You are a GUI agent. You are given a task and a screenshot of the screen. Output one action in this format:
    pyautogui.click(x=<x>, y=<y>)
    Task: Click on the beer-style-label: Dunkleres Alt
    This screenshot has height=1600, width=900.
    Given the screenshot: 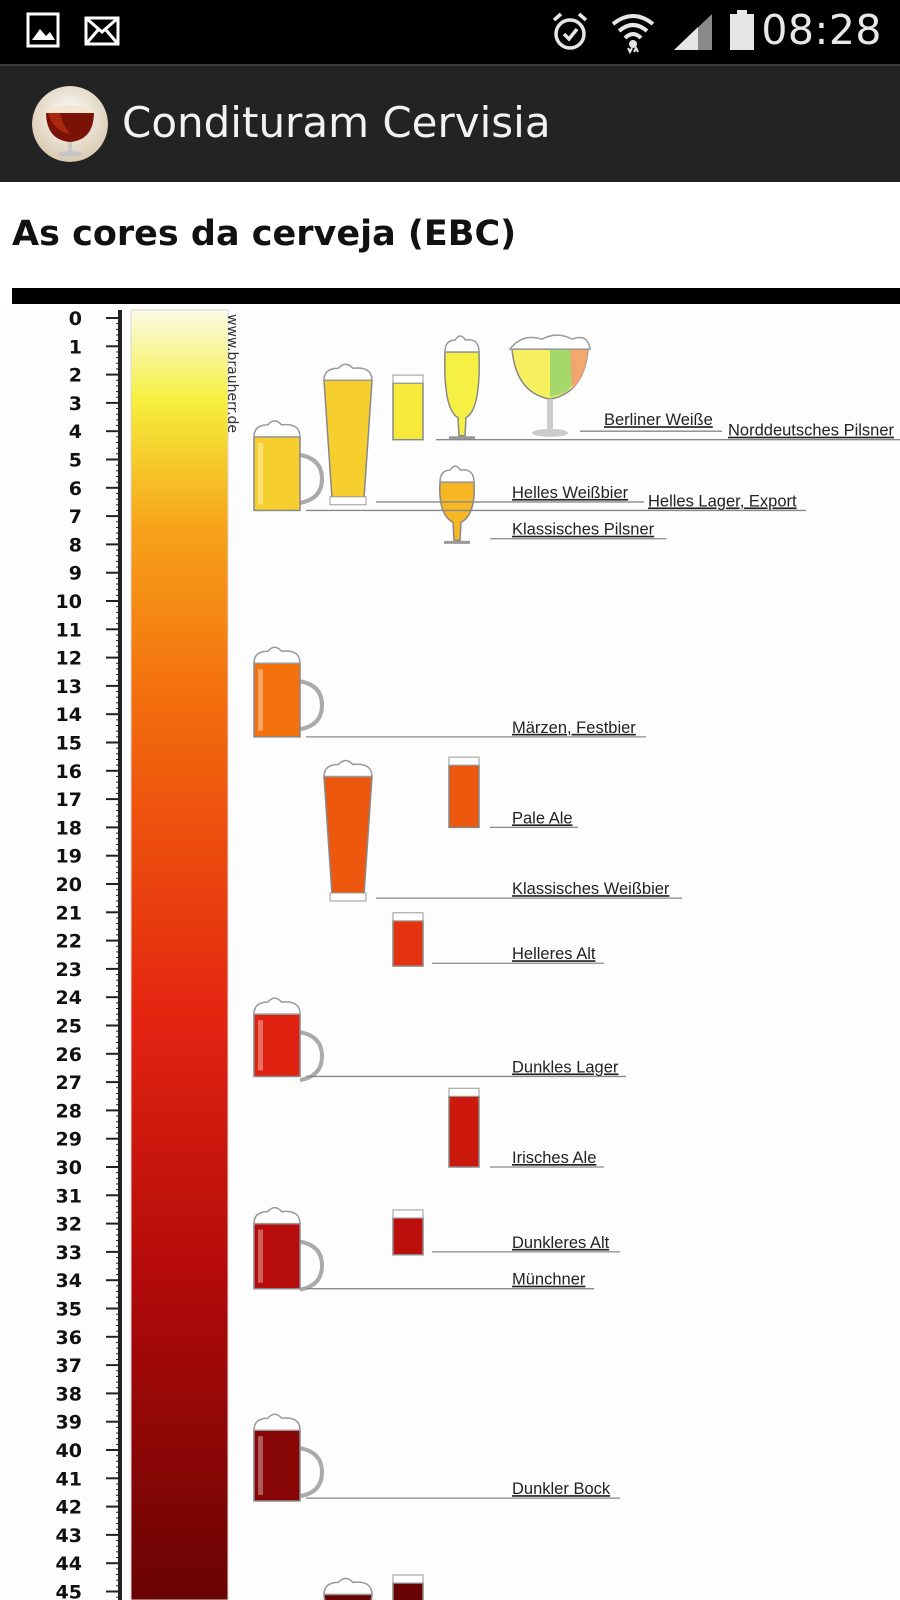 What is the action you would take?
    pyautogui.click(x=561, y=1243)
    